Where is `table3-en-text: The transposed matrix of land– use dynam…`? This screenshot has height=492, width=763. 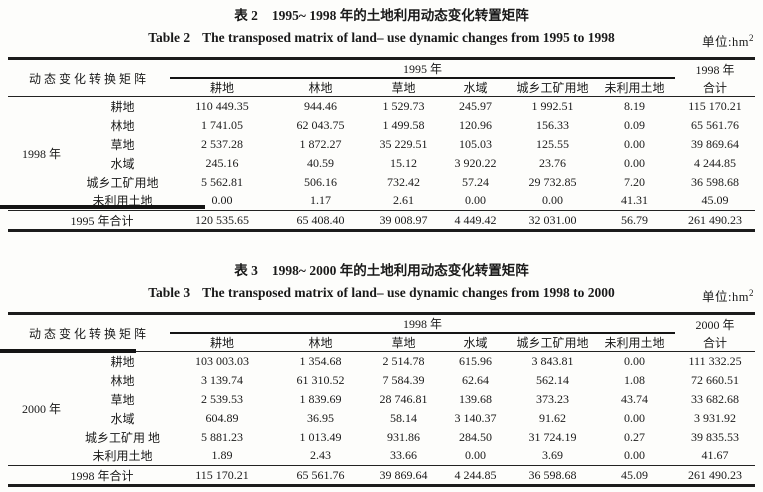 table3-en-text: The transposed matrix of land– use dynam… is located at coordinates (408, 292).